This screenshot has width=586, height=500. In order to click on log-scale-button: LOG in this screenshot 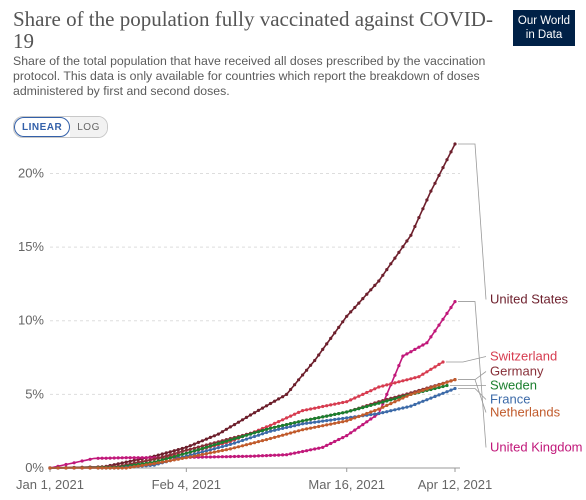, I will do `click(88, 127)`.